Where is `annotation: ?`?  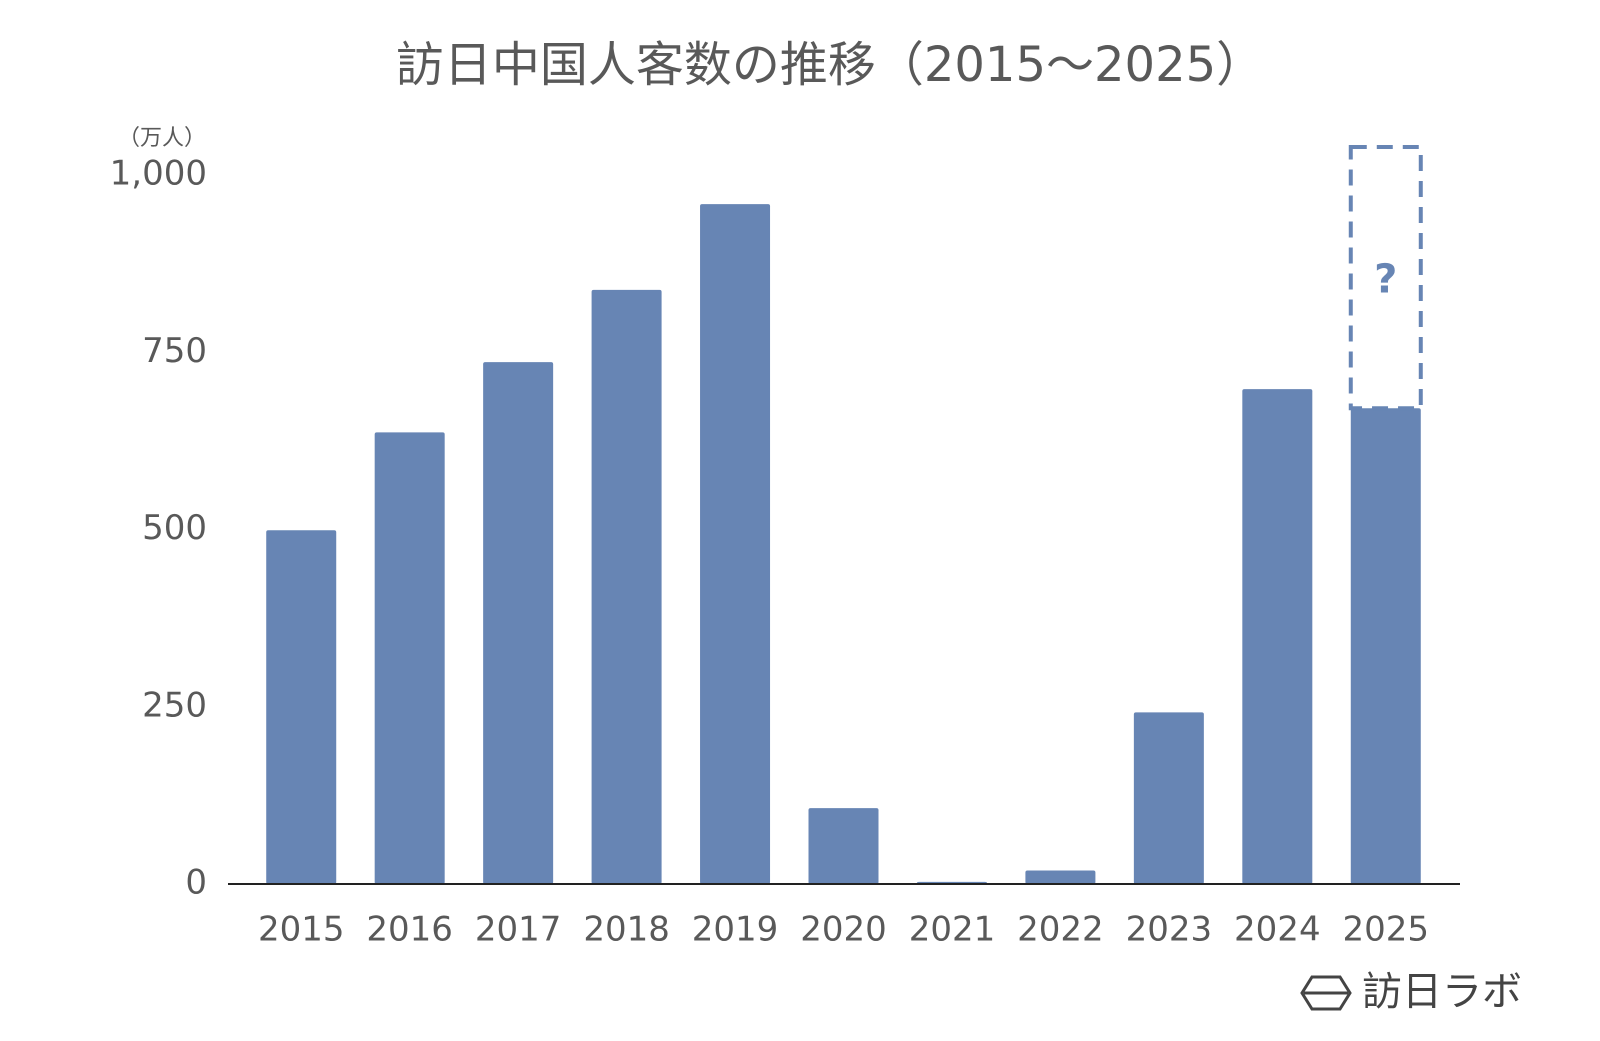
annotation: ? is located at coordinates (1385, 280).